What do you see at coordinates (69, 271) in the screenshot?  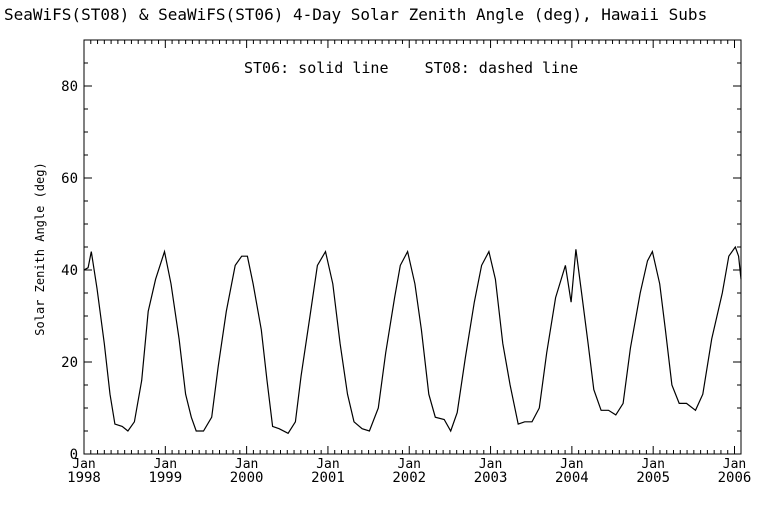 I see `y-tick-label: 40` at bounding box center [69, 271].